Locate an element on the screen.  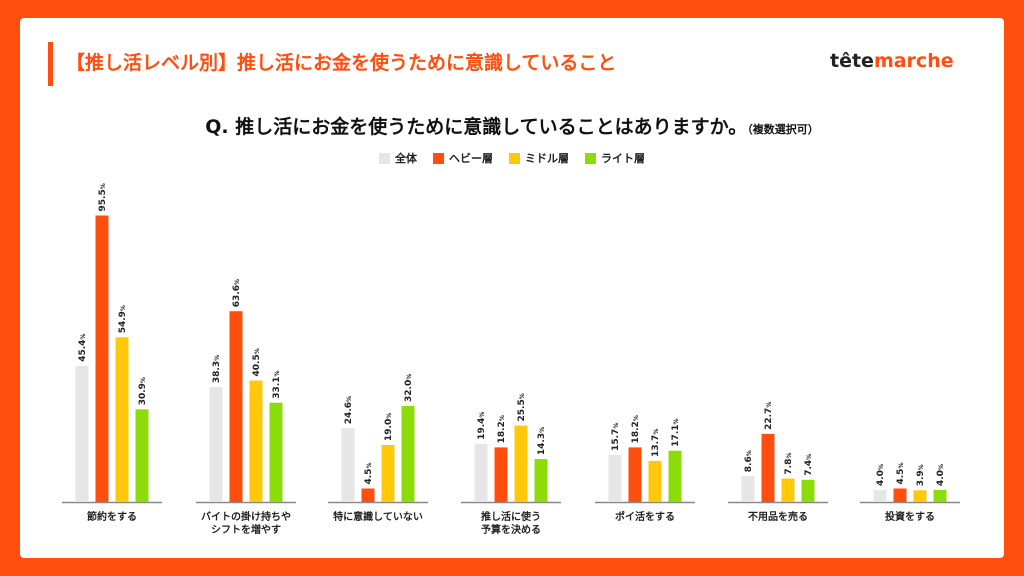
category-label-3: 予算を決める is located at coordinates (511, 529).